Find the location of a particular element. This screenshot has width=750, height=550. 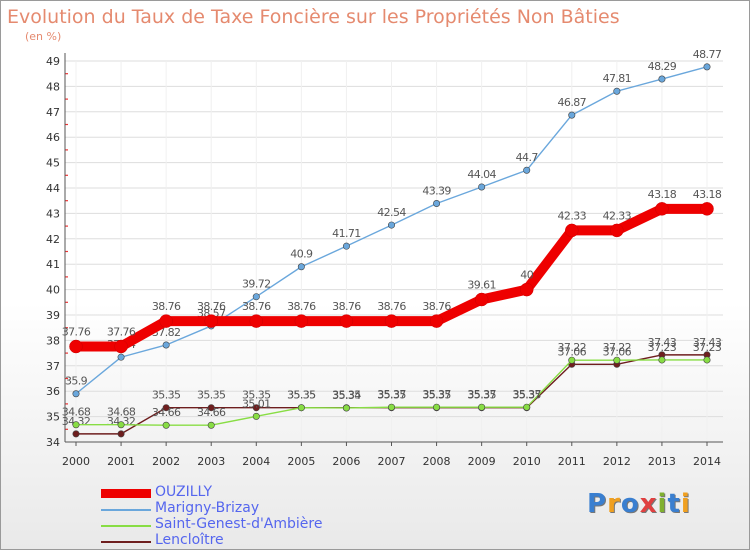

y-tick-label: 35 is located at coordinates (53, 417).